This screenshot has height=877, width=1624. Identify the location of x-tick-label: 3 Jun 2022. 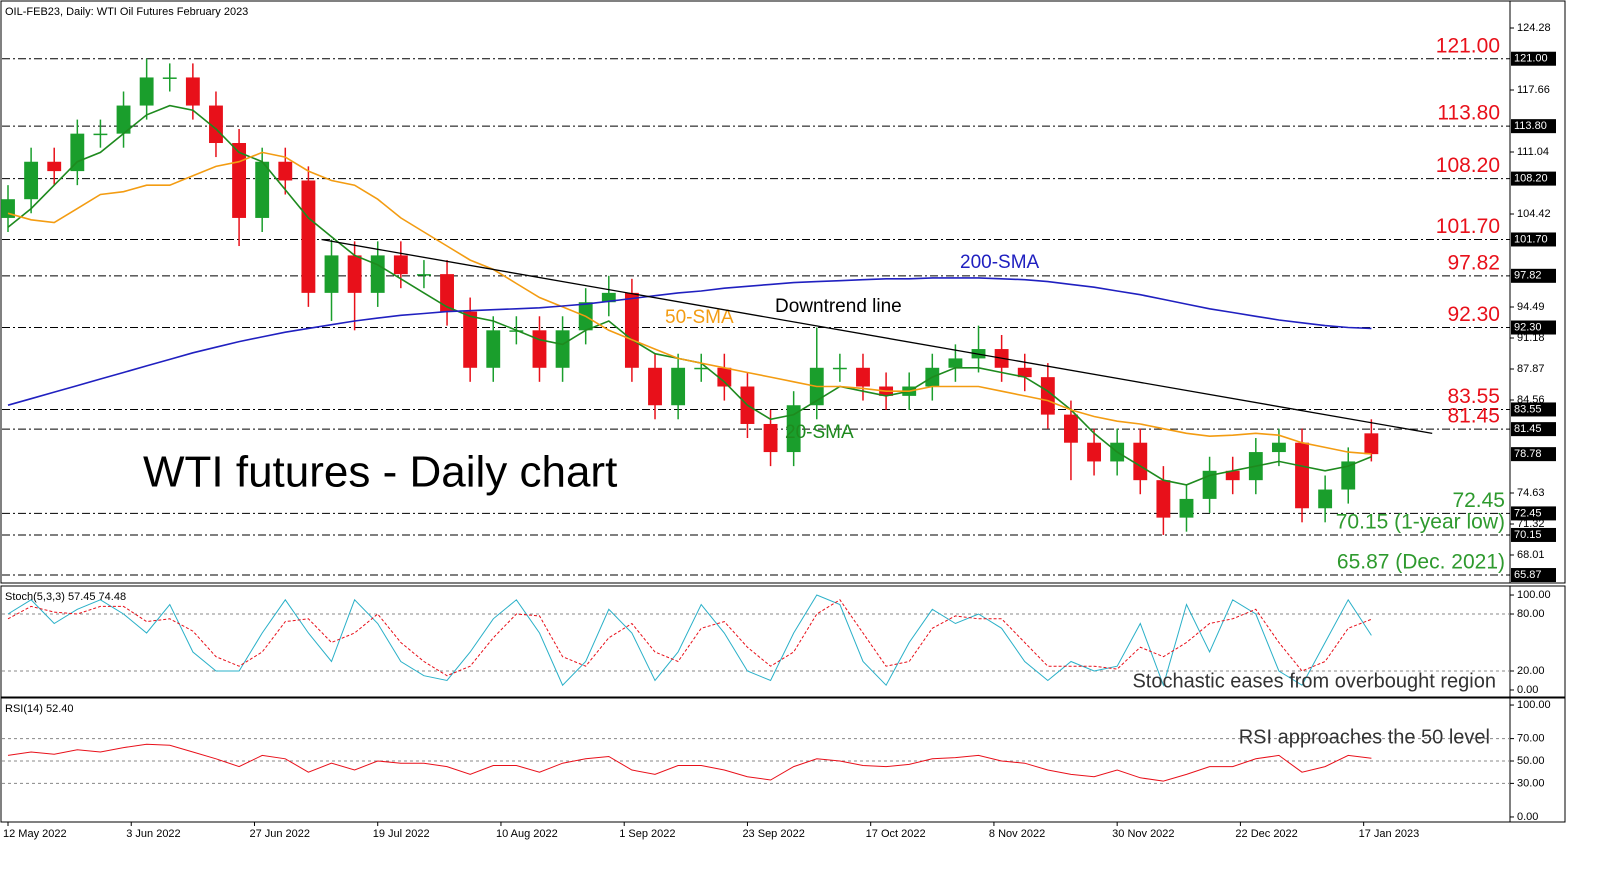
(153, 834).